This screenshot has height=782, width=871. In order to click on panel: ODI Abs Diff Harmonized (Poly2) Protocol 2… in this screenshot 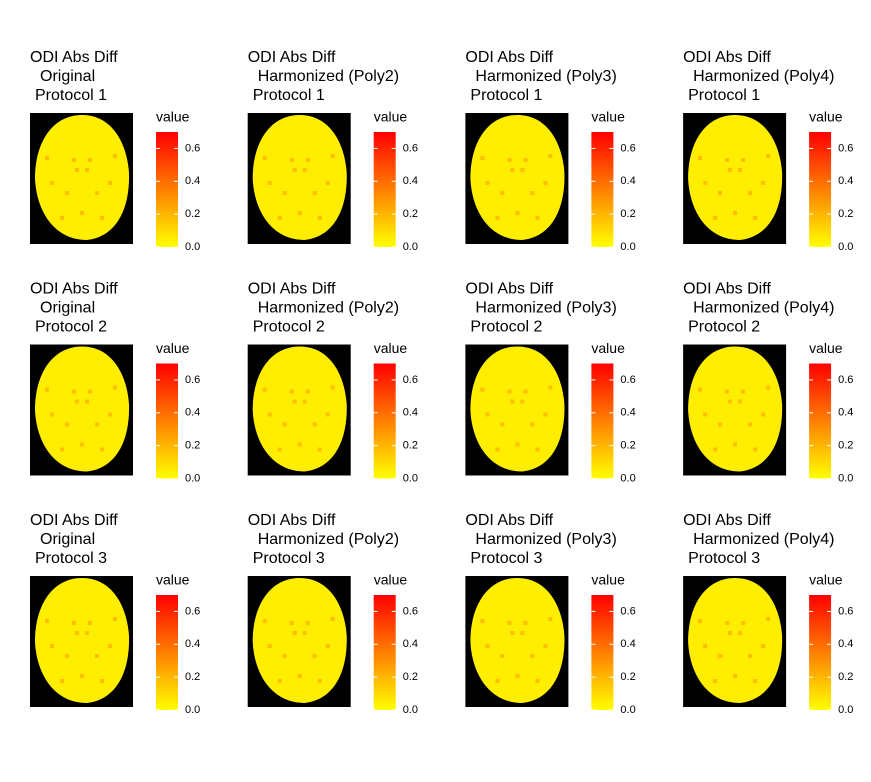, I will do `click(332, 382)`.